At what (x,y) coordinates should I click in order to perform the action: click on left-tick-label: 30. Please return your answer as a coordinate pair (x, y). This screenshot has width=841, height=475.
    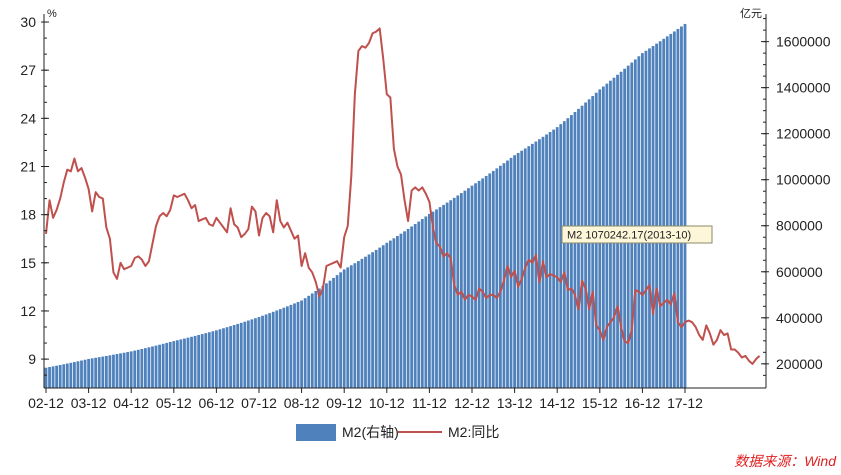
    Looking at the image, I should click on (28, 22).